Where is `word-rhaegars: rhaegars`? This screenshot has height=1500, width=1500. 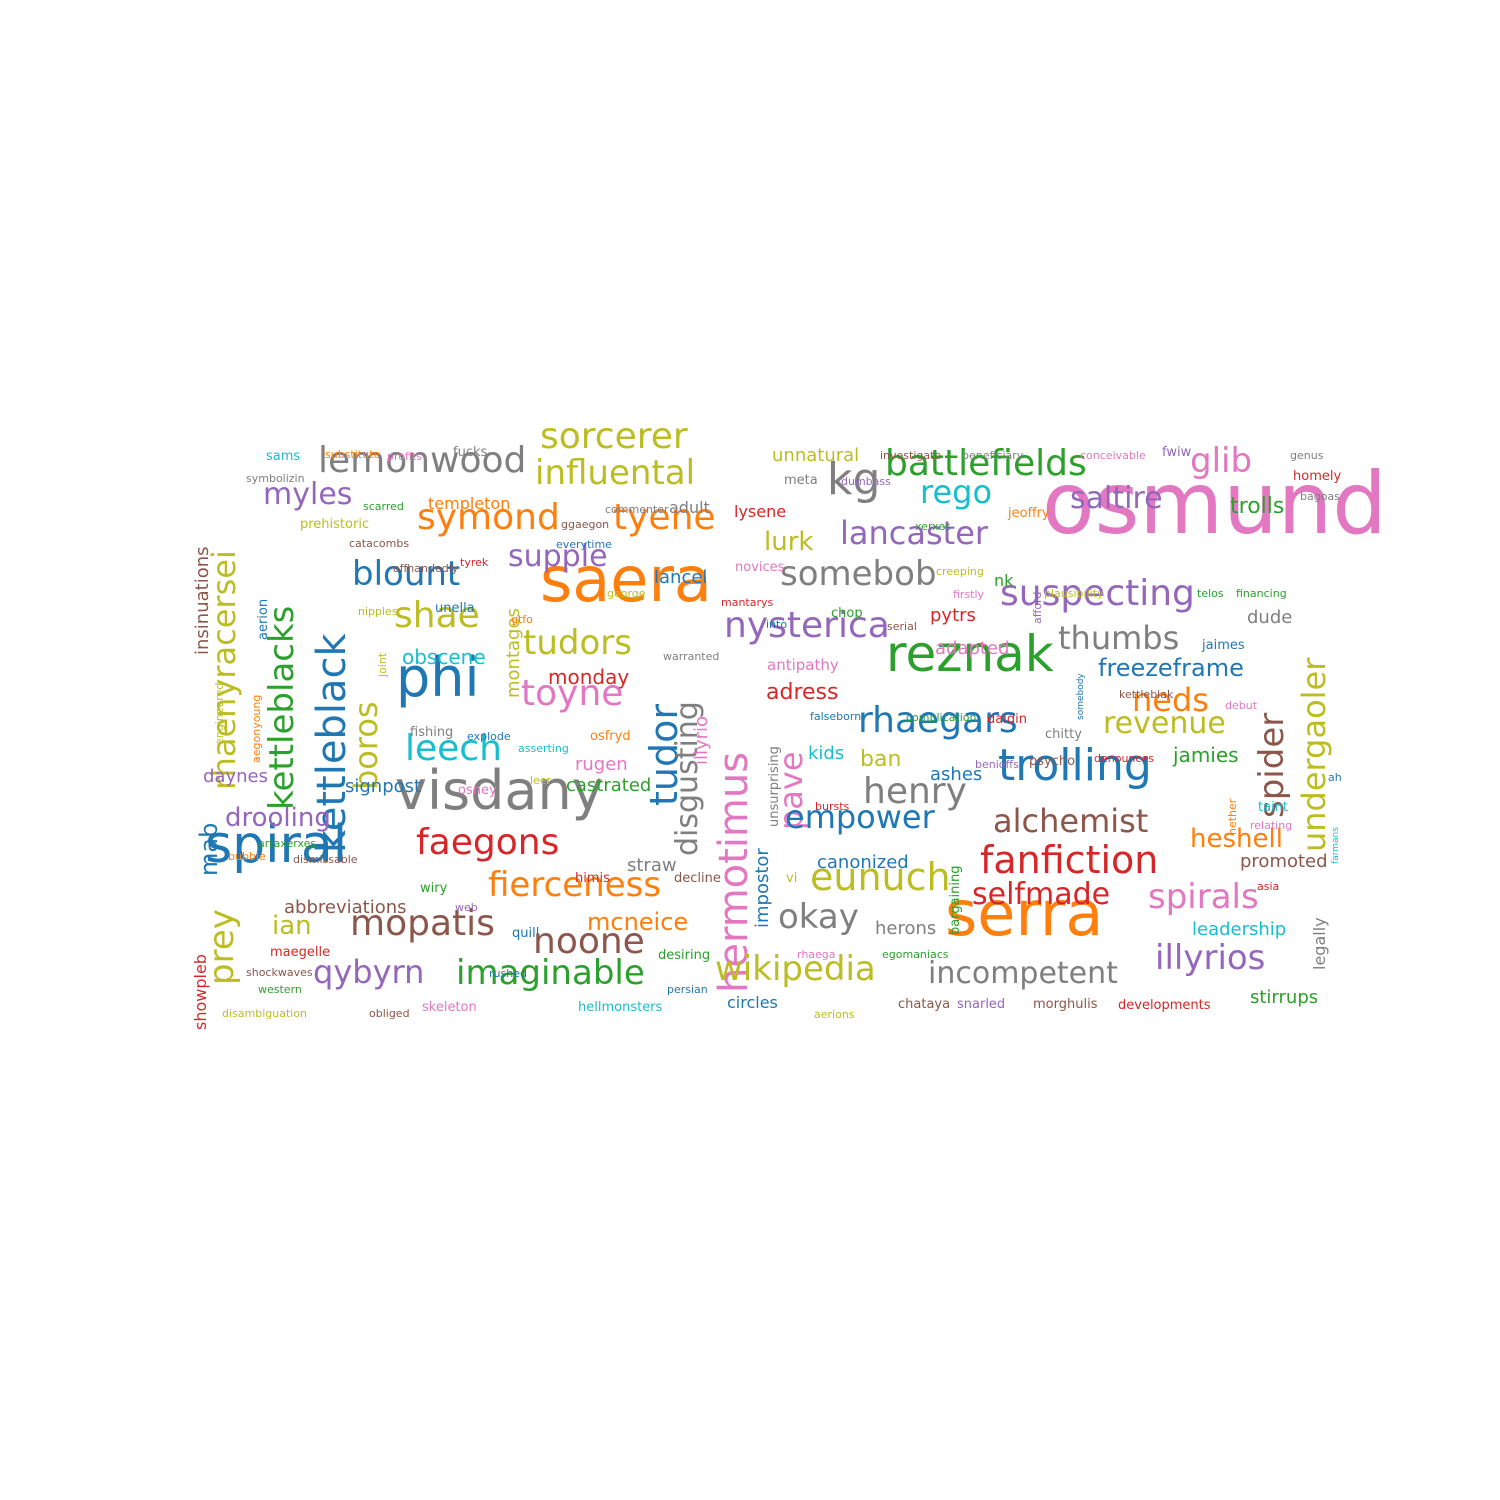
word-rhaegars: rhaegars is located at coordinates (938, 720).